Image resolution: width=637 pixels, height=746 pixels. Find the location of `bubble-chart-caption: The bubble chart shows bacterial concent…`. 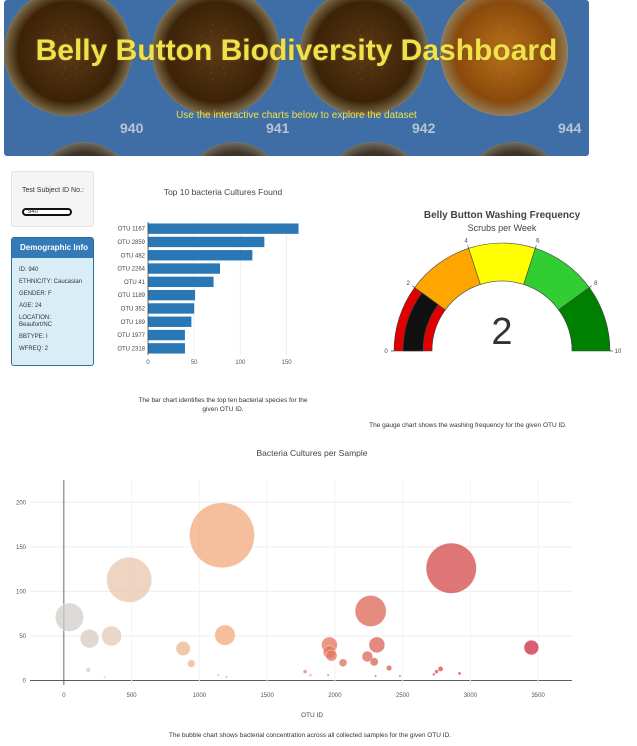

bubble-chart-caption: The bubble chart shows bacterial concent… is located at coordinates (310, 735).